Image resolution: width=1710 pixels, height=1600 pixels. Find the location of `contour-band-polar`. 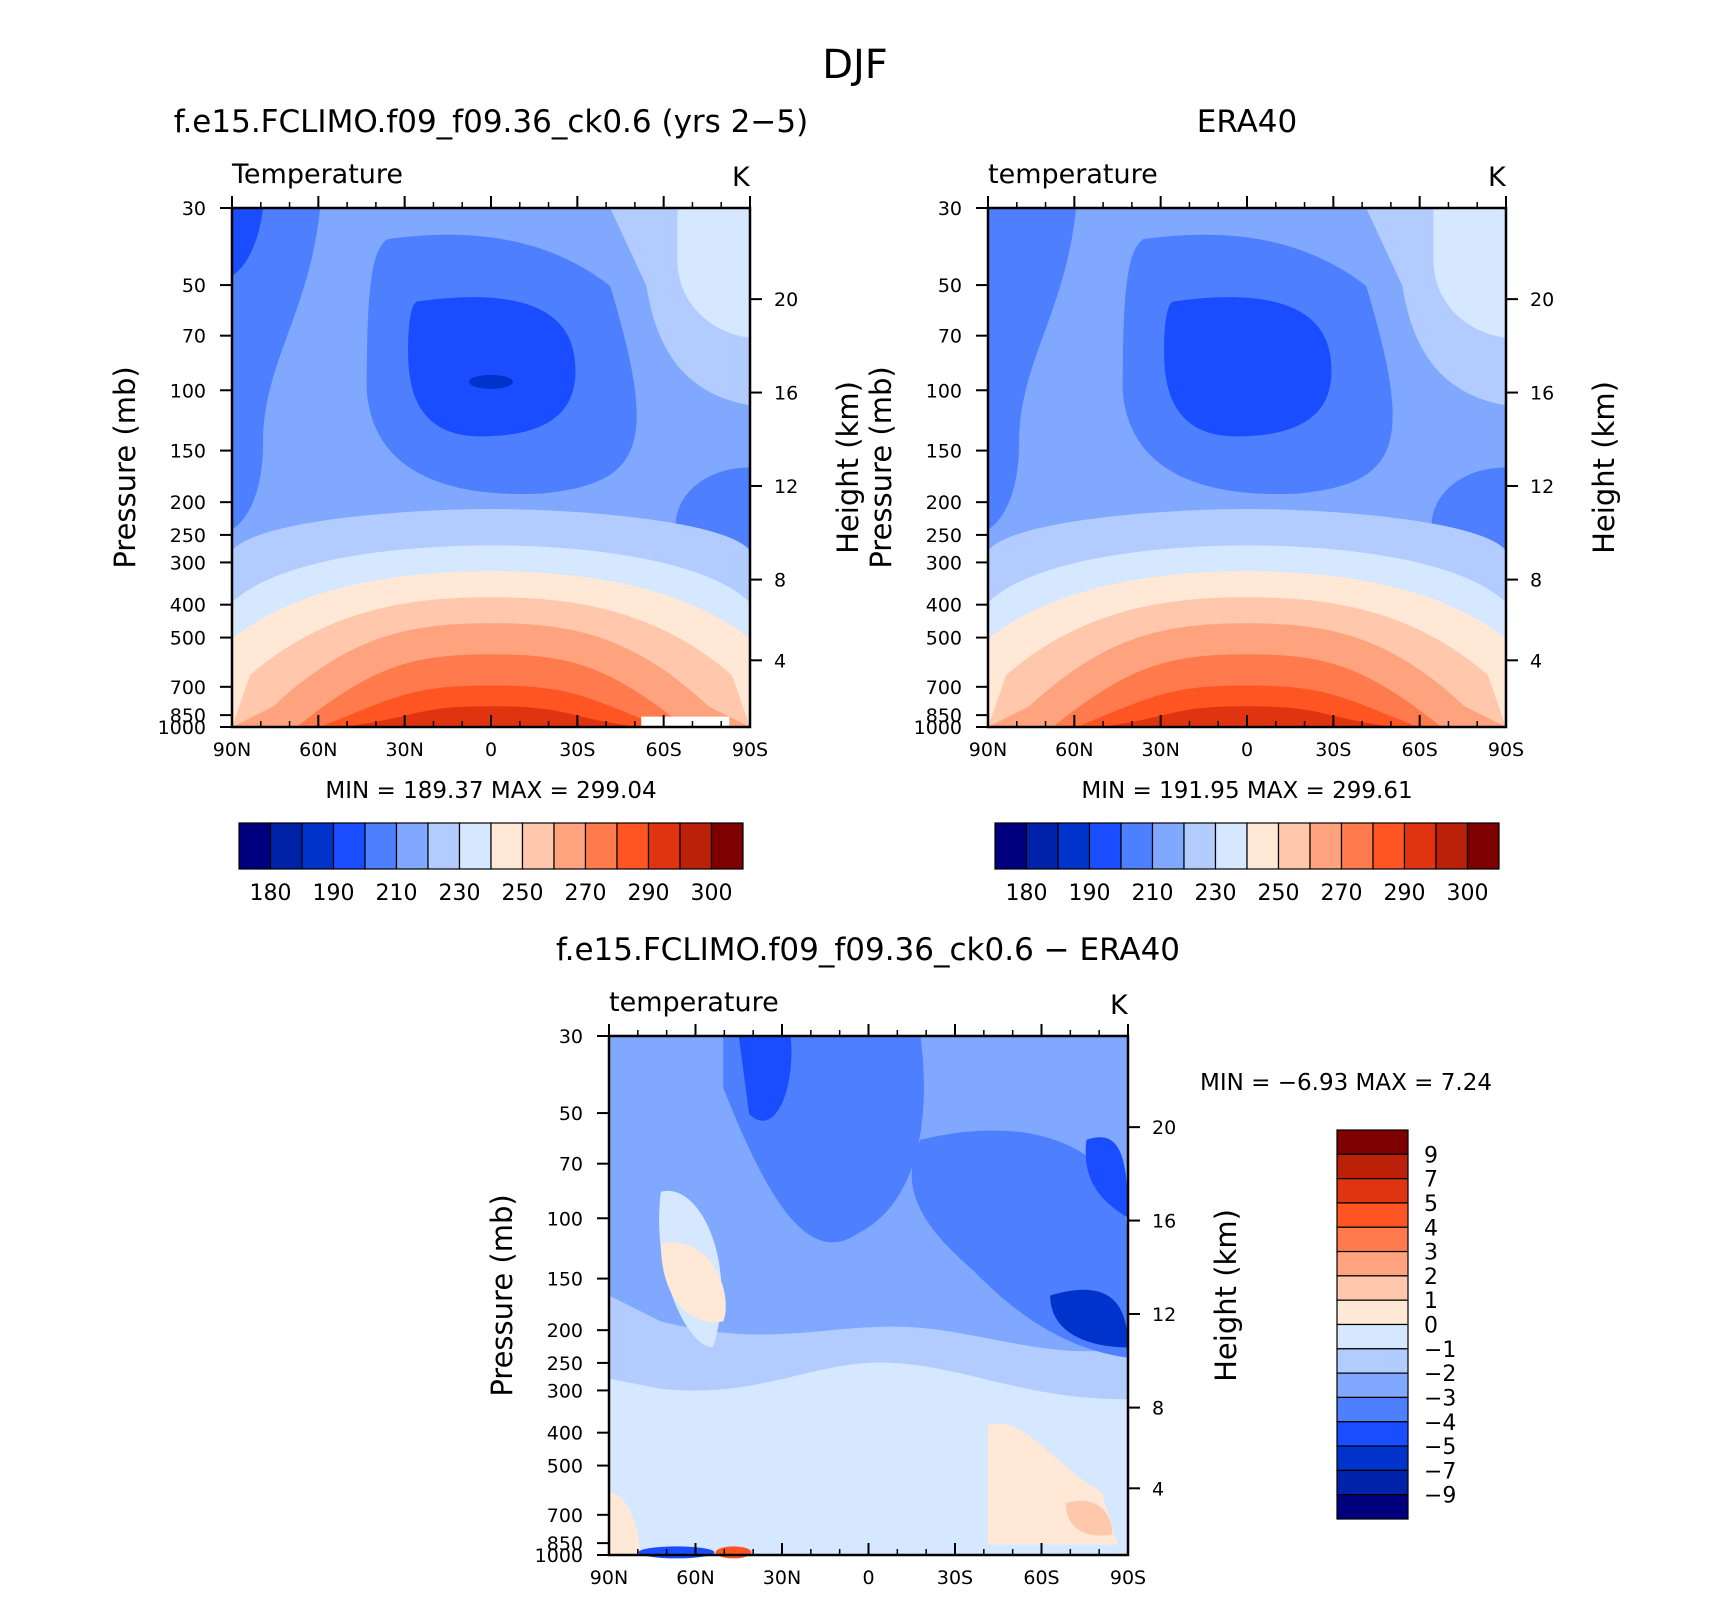

contour-band-polar is located at coordinates (1032, 369).